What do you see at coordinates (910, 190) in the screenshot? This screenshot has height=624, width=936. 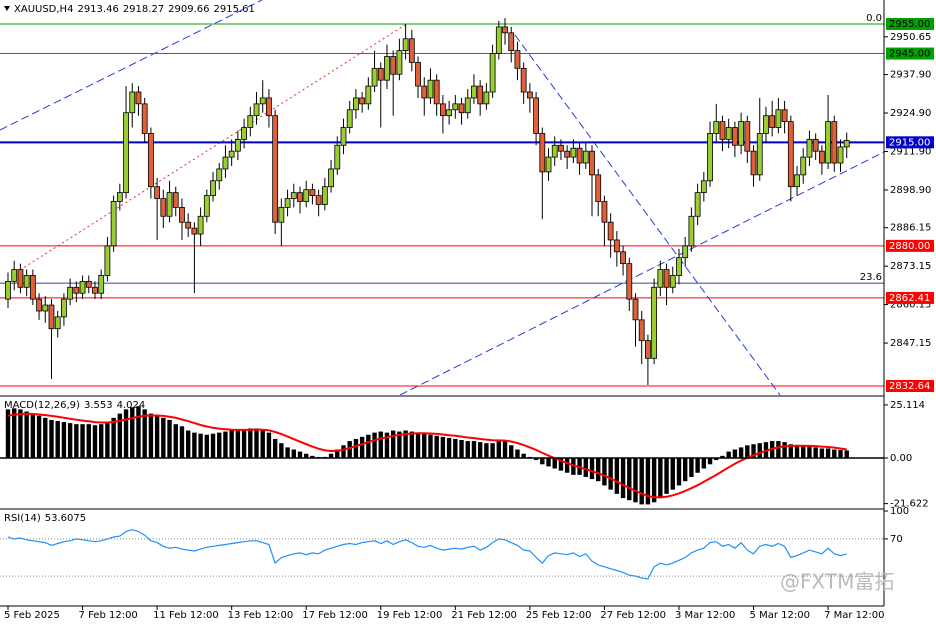 I see `y-tick-label: 2898.90` at bounding box center [910, 190].